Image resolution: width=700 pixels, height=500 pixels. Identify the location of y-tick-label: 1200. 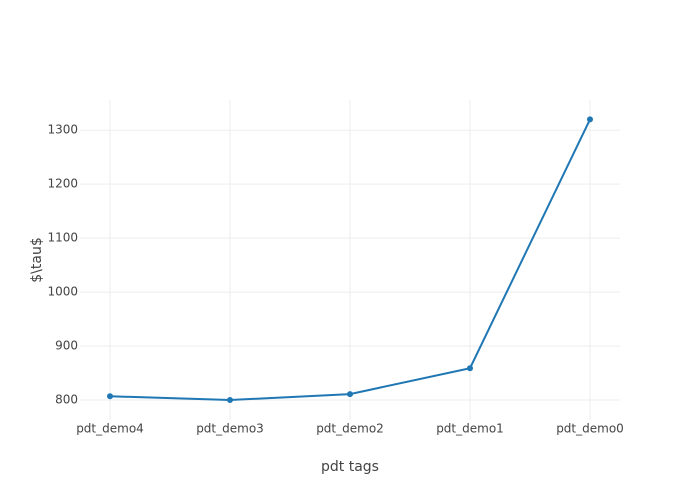
(62, 184).